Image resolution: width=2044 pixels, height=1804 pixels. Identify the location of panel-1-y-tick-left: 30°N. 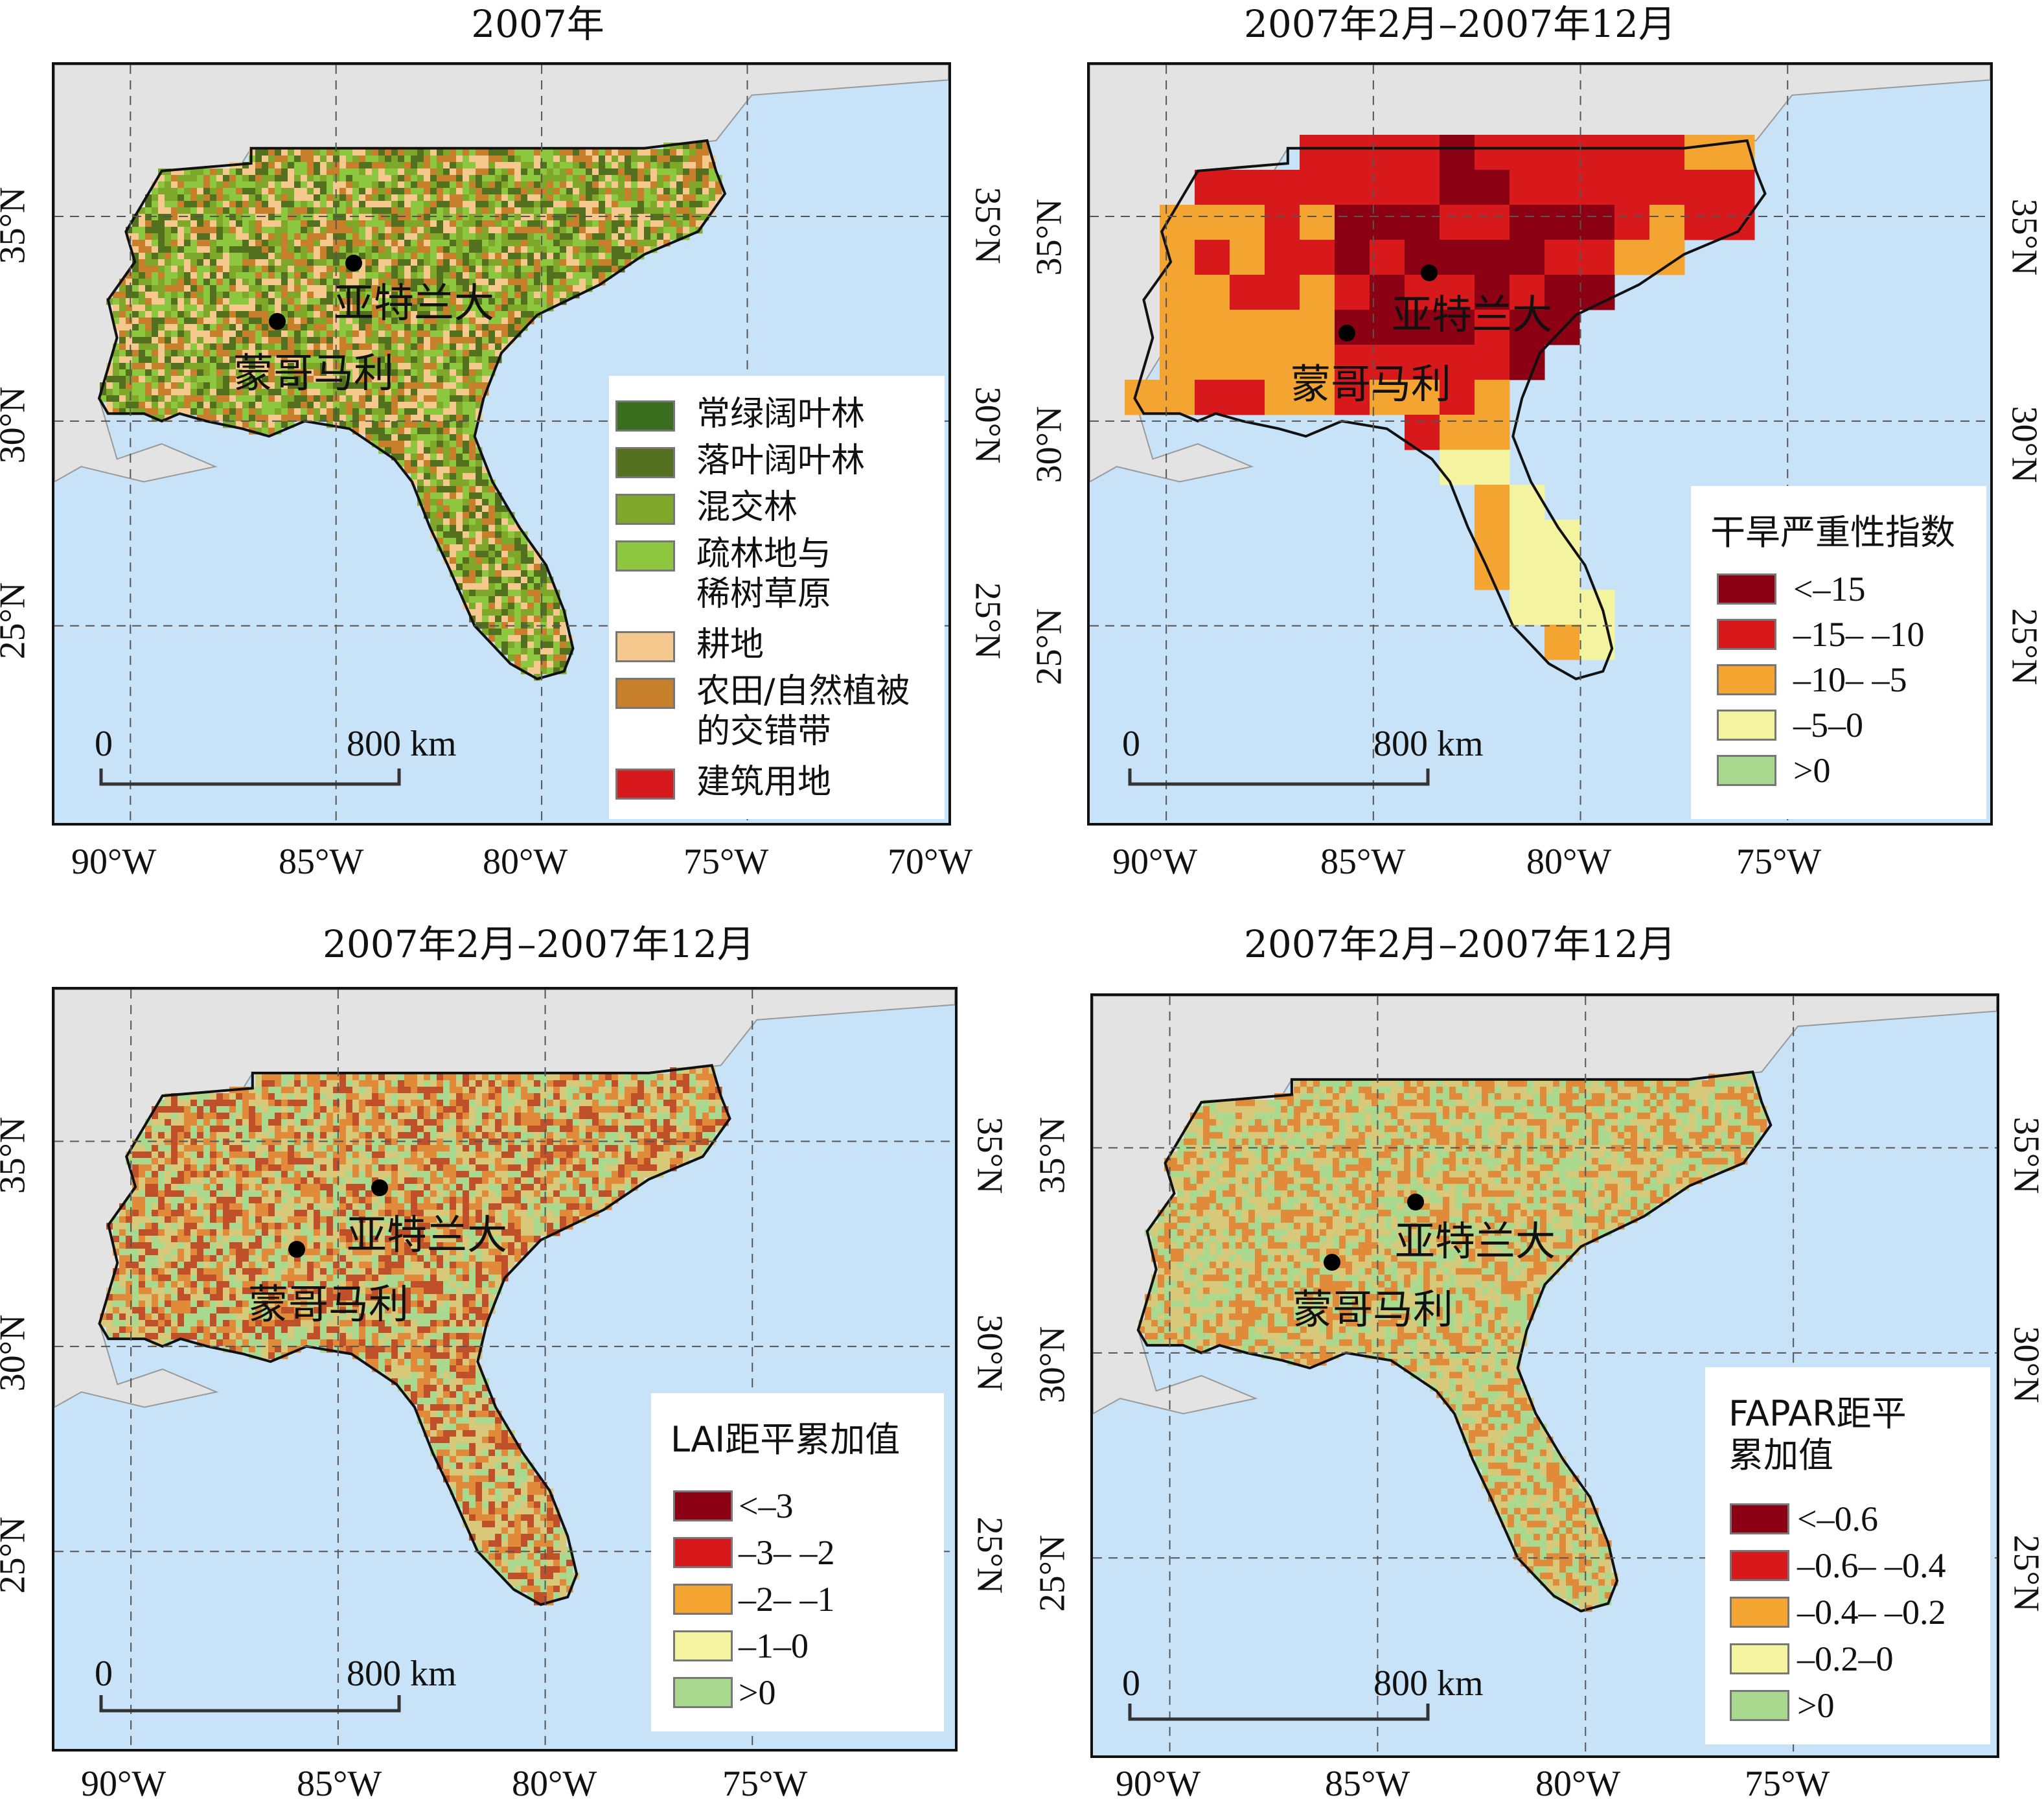
(15, 425).